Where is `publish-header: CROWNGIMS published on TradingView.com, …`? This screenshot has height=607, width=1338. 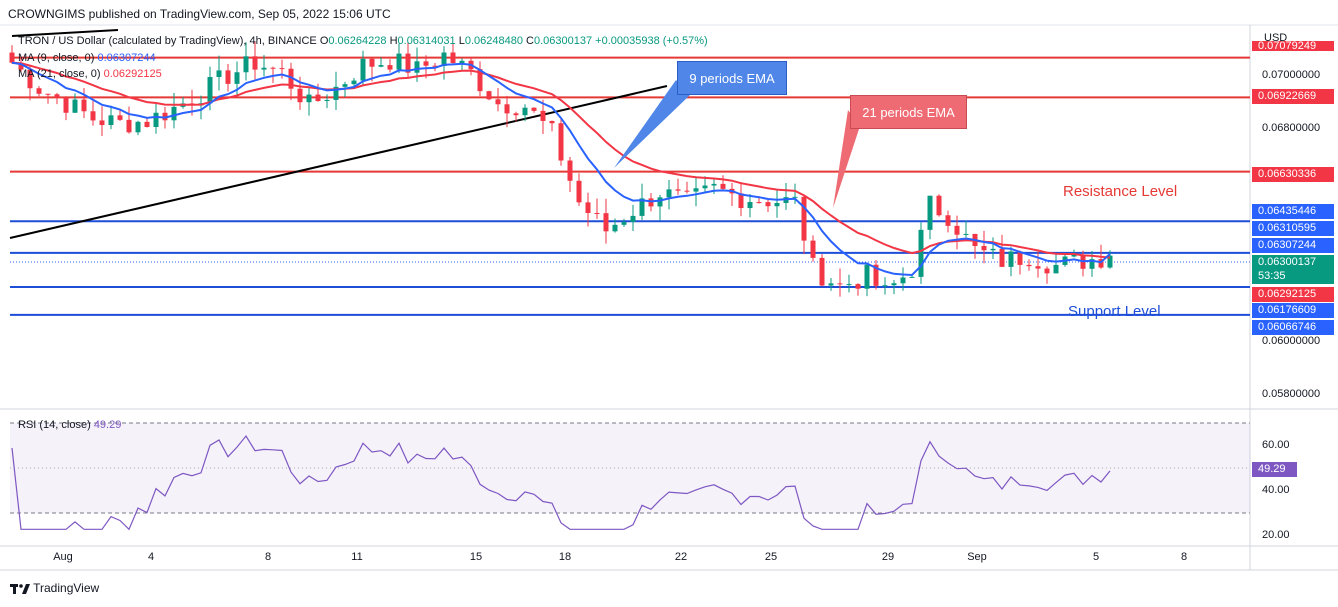
publish-header: CROWNGIMS published on TradingView.com, … is located at coordinates (199, 14).